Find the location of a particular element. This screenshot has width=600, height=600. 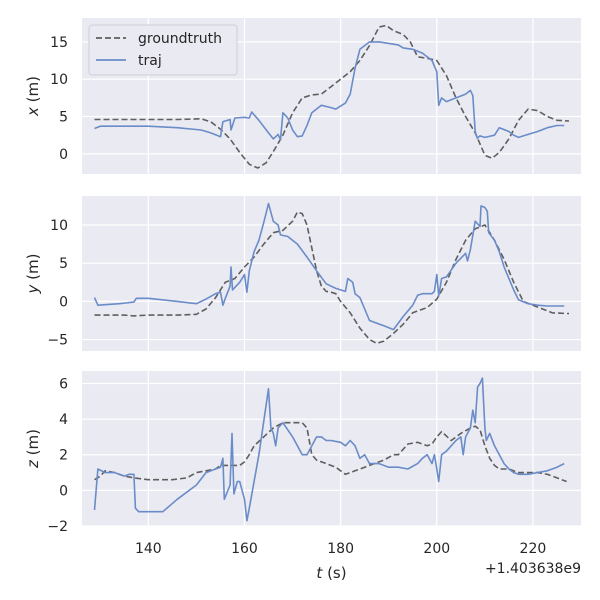

y-tick-label: 4 is located at coordinates (63, 420).